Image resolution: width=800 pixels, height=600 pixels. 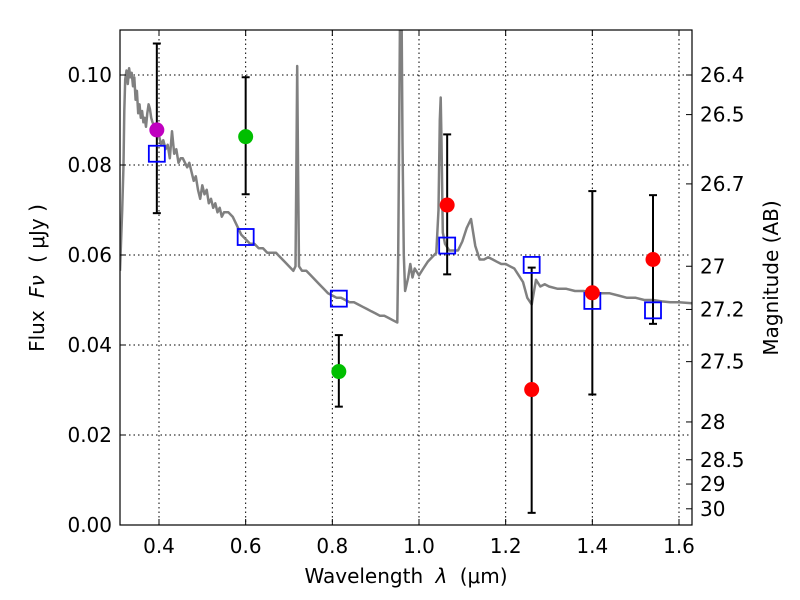 What do you see at coordinates (722, 75) in the screenshot?
I see `magnitude-tick-label: 26.4` at bounding box center [722, 75].